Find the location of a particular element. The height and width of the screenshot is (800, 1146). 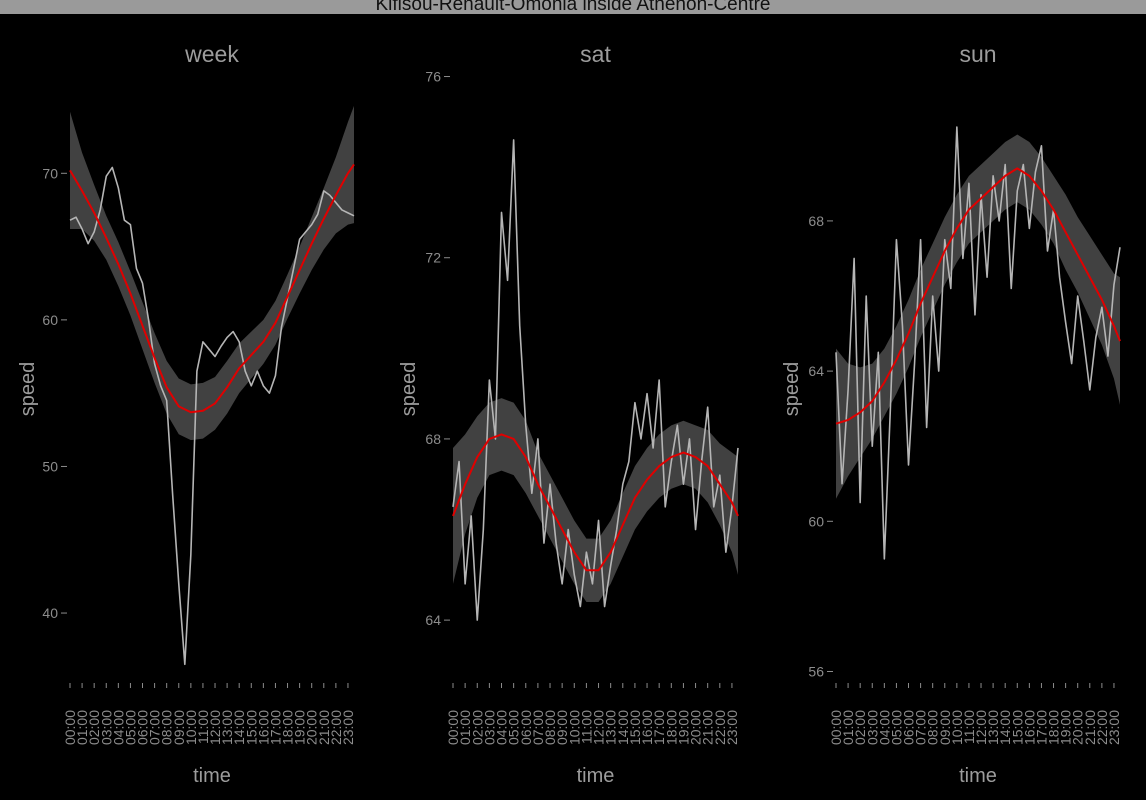

y-tick-label: 72 is located at coordinates (433, 258).